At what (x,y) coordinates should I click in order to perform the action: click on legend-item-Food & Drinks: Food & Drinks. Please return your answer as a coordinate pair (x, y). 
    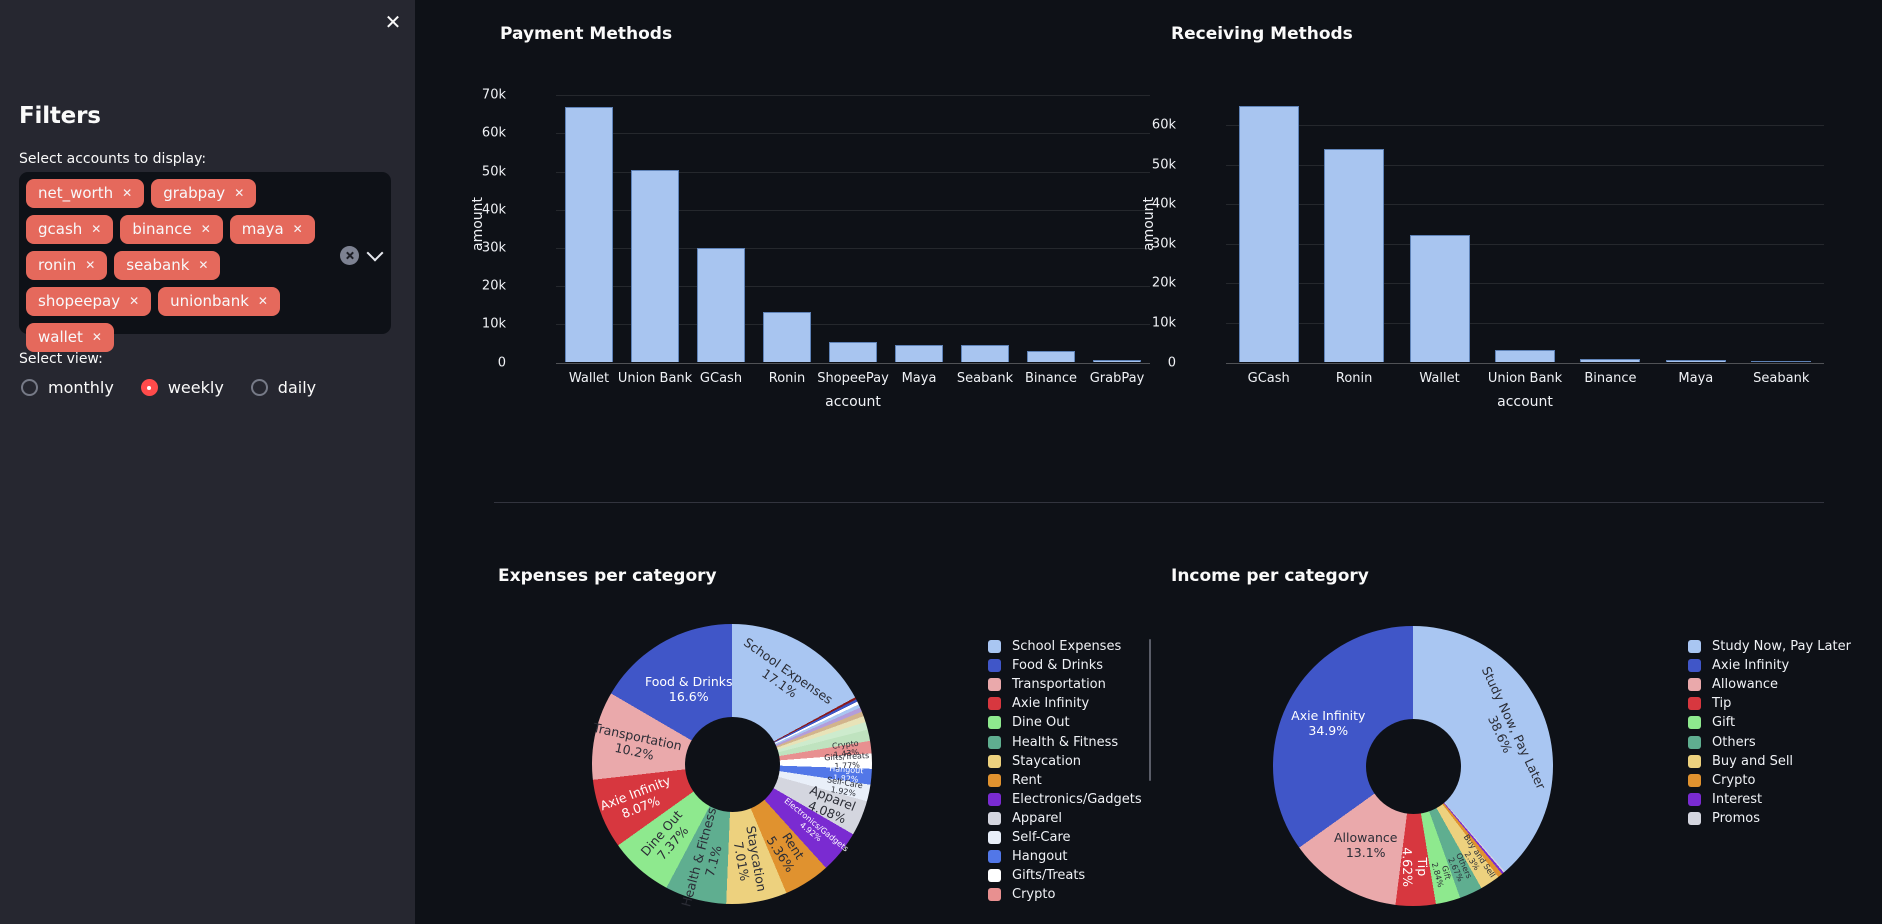
    Looking at the image, I should click on (1065, 665).